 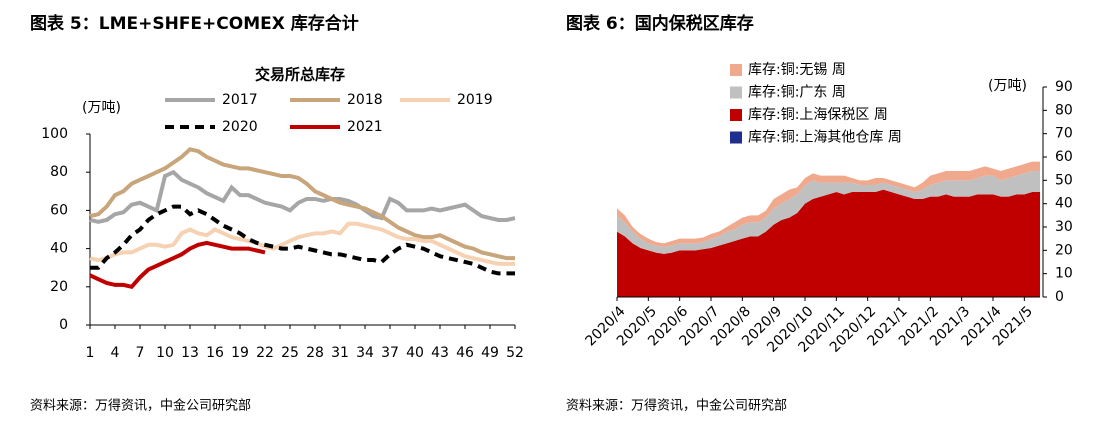 I want to click on x-tick-label: 49, so click(x=490, y=353).